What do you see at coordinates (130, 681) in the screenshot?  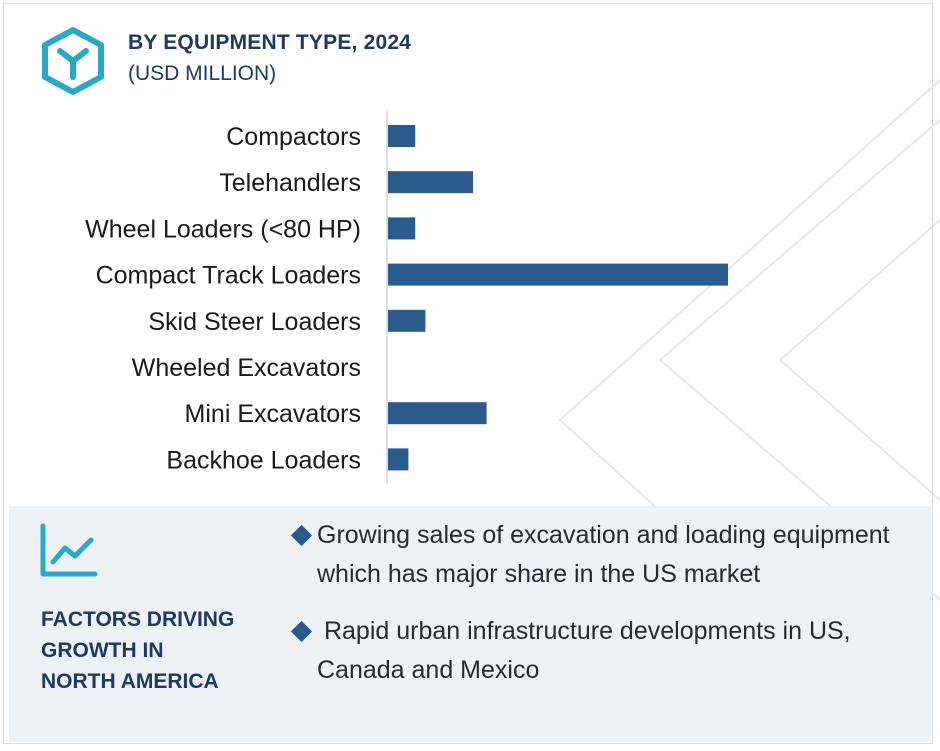 I see `factors-title-line: NORTH AMERICA` at bounding box center [130, 681].